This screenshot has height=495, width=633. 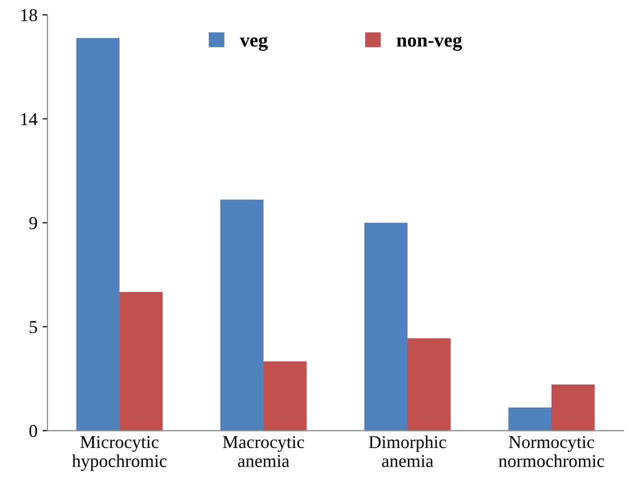 I want to click on y-tick-label: 18, so click(x=29, y=15).